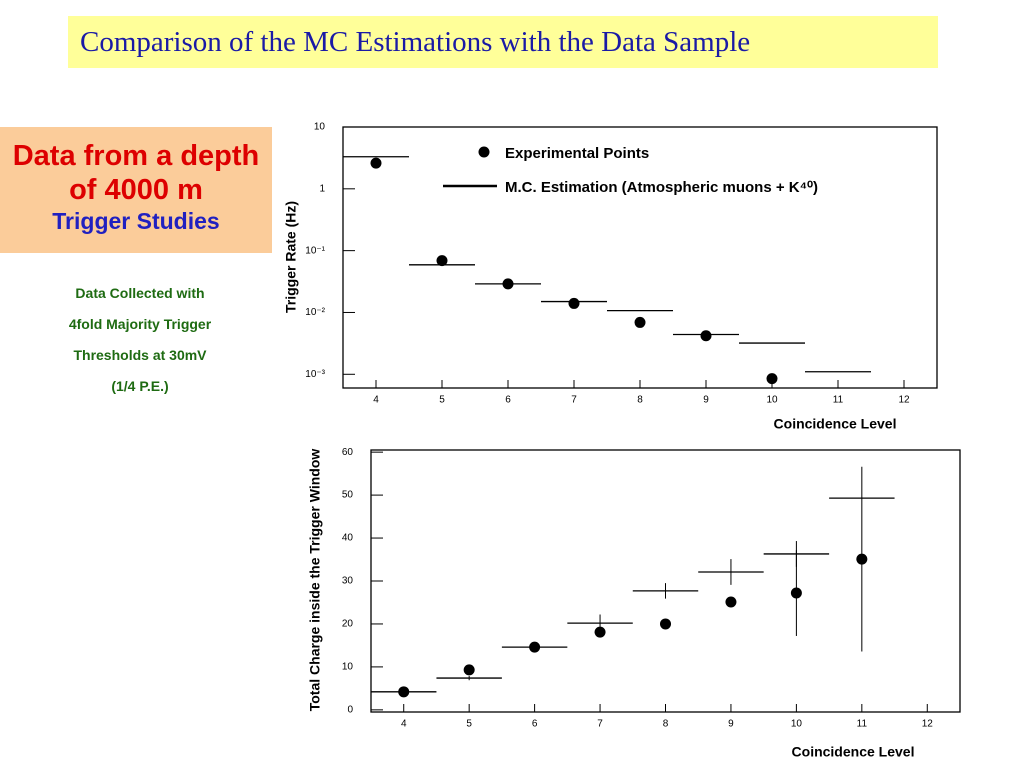  Describe the element at coordinates (348, 624) in the screenshot. I see `y-tick-label: 20` at that location.